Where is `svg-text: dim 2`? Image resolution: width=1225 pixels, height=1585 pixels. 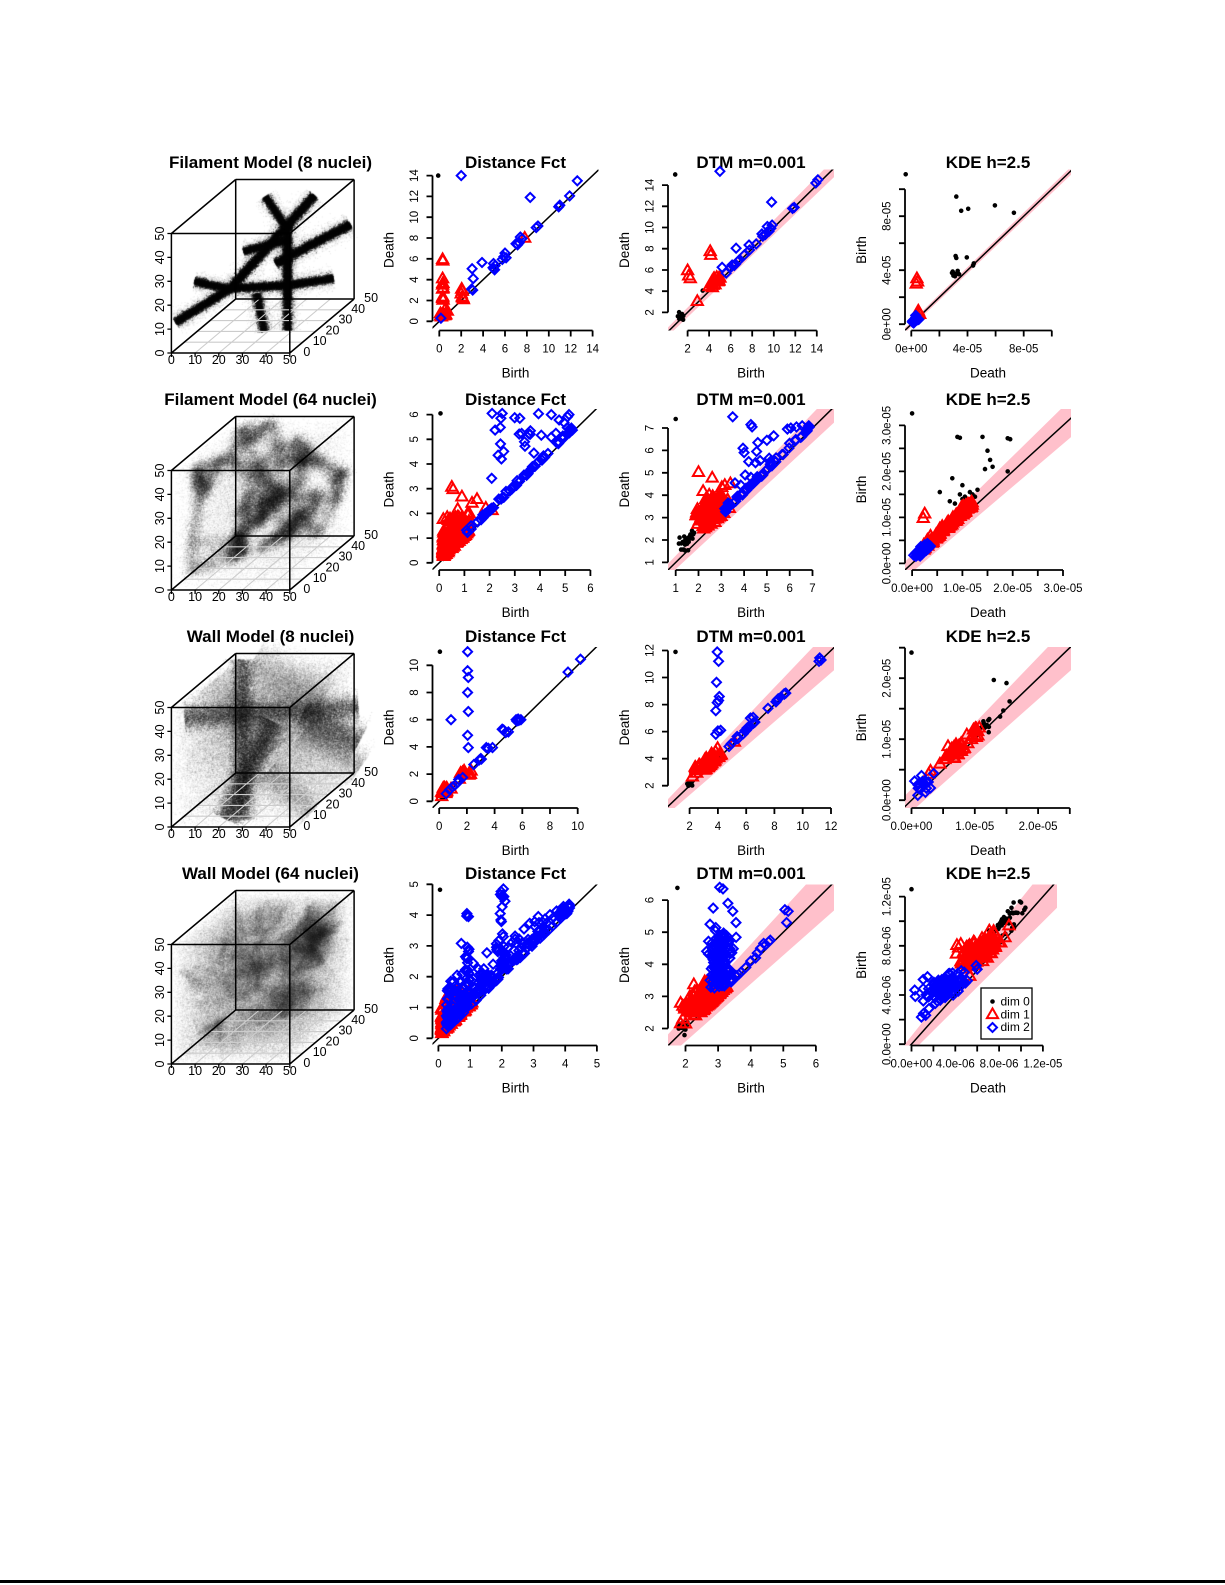
svg-text: dim 2 is located at coordinates (1016, 1027).